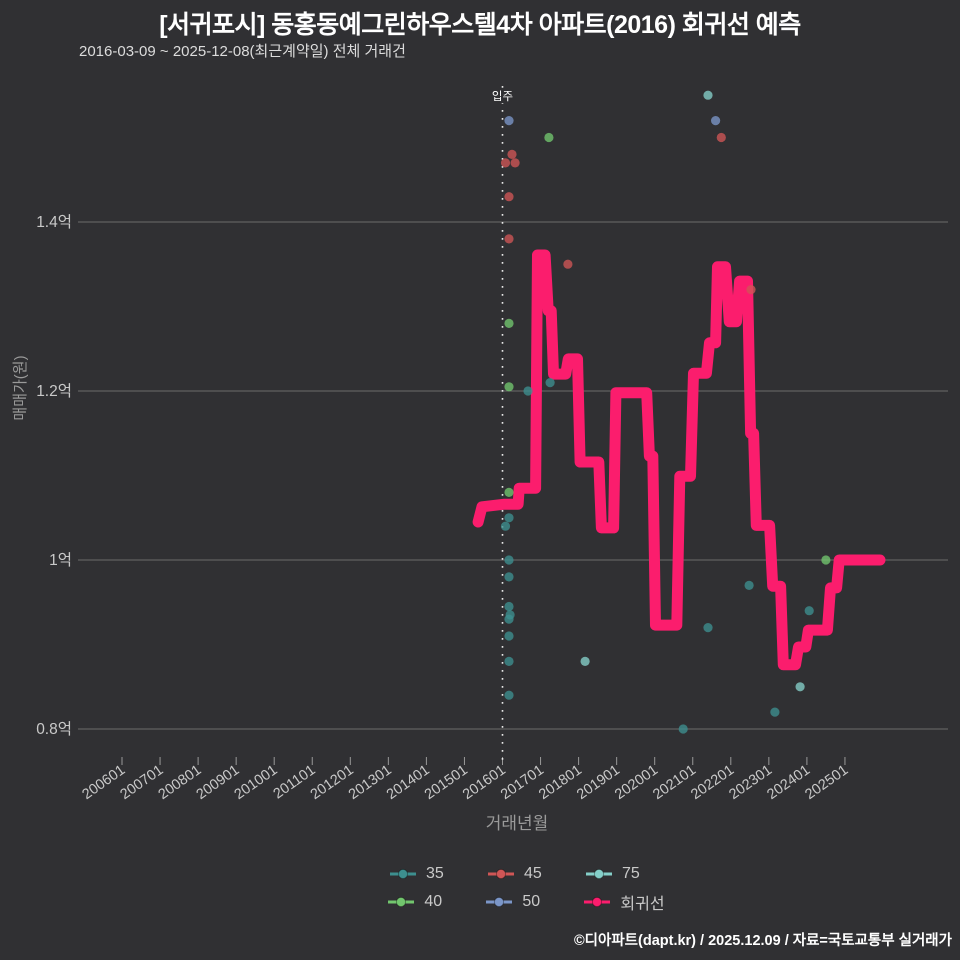  What do you see at coordinates (533, 873) in the screenshot?
I see `legend-label: 45` at bounding box center [533, 873].